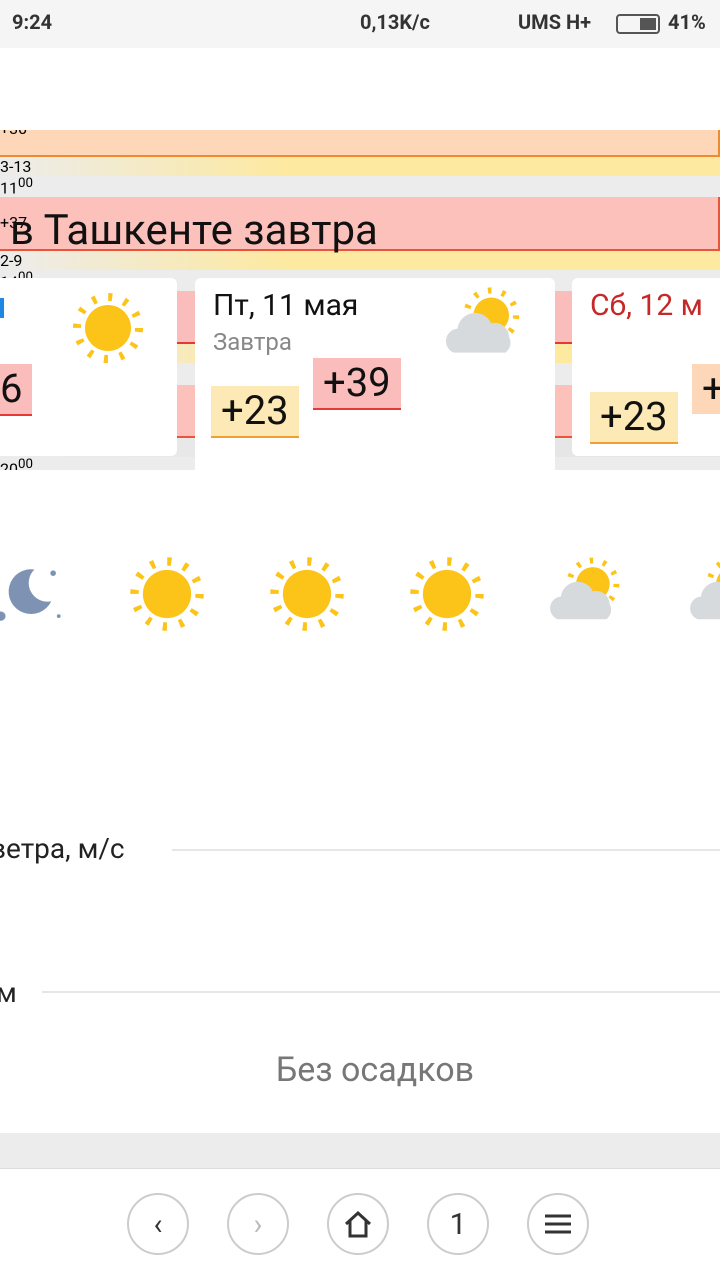 The image size is (720, 1281). What do you see at coordinates (9, 187) in the screenshot?
I see `hour-value: 11` at bounding box center [9, 187].